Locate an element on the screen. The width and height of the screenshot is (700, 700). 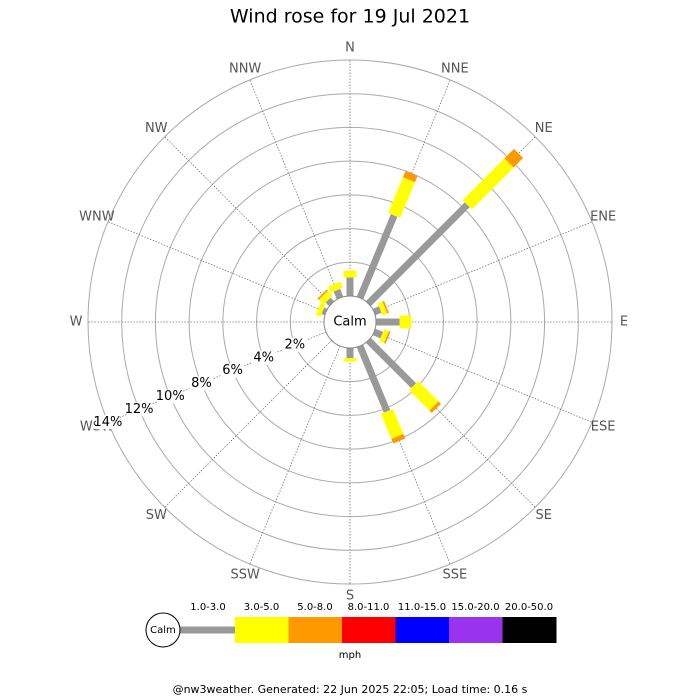
direction-label: NW is located at coordinates (156, 128).